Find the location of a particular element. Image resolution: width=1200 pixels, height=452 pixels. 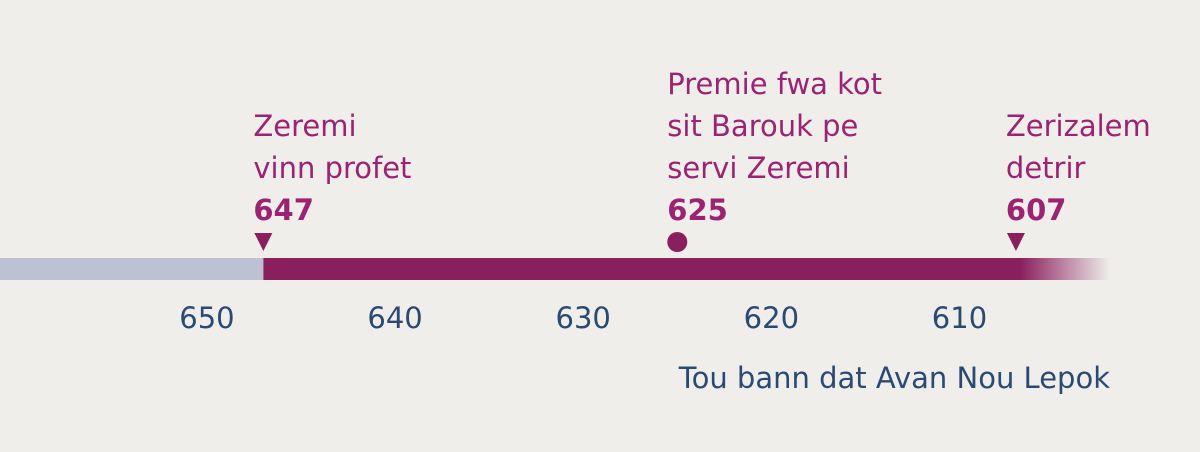

event-label: detrir is located at coordinates (1046, 168).